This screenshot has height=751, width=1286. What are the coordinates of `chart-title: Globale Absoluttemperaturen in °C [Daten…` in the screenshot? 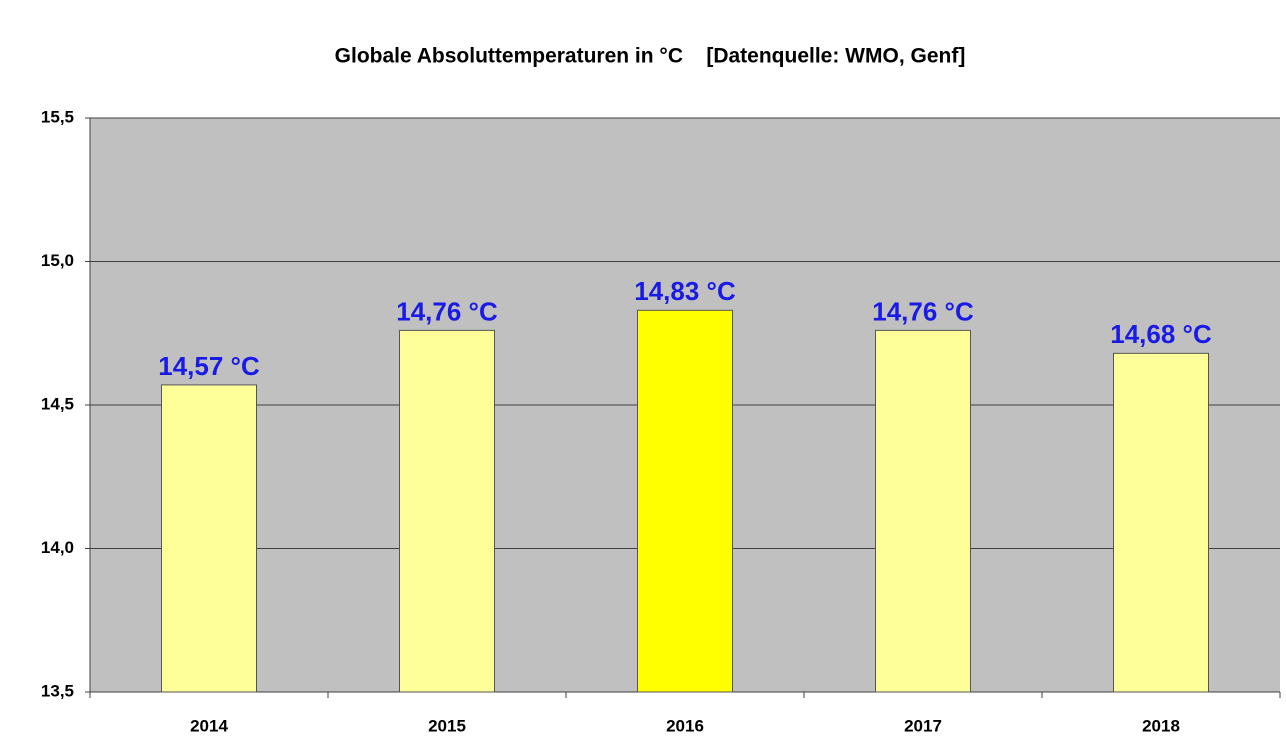 It's located at (650, 56).